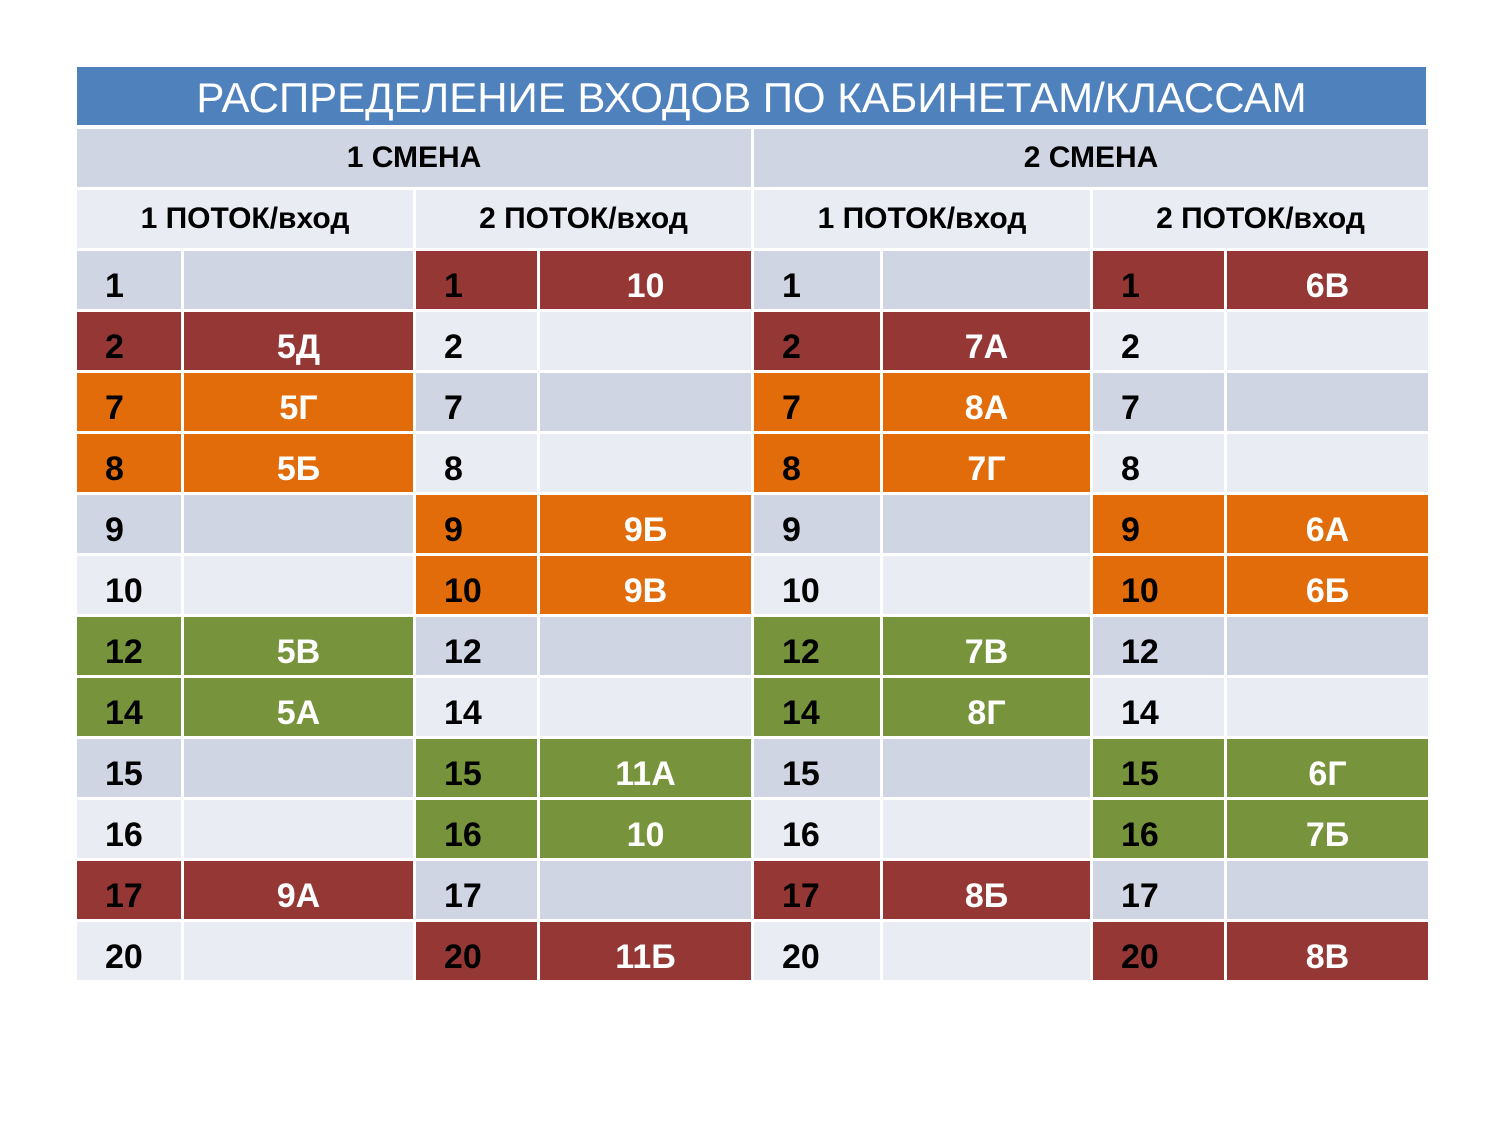 This screenshot has width=1500, height=1125. I want to click on shift-header-1: 1 СМЕНА, so click(414, 158).